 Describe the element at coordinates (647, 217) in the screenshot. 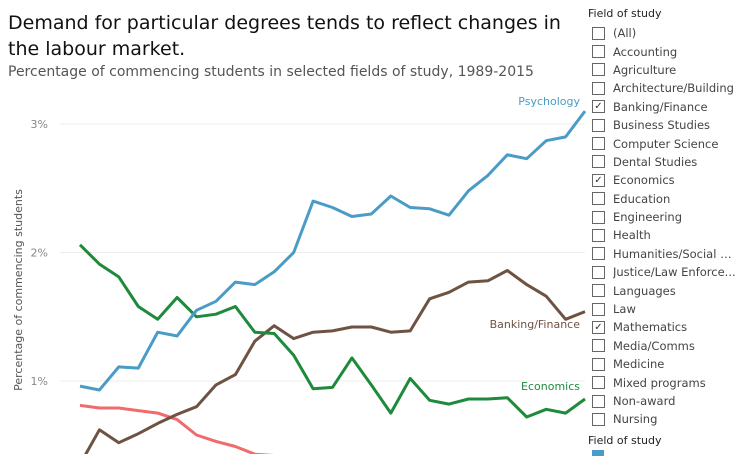

I see `filter-item-label: Engineering` at that location.